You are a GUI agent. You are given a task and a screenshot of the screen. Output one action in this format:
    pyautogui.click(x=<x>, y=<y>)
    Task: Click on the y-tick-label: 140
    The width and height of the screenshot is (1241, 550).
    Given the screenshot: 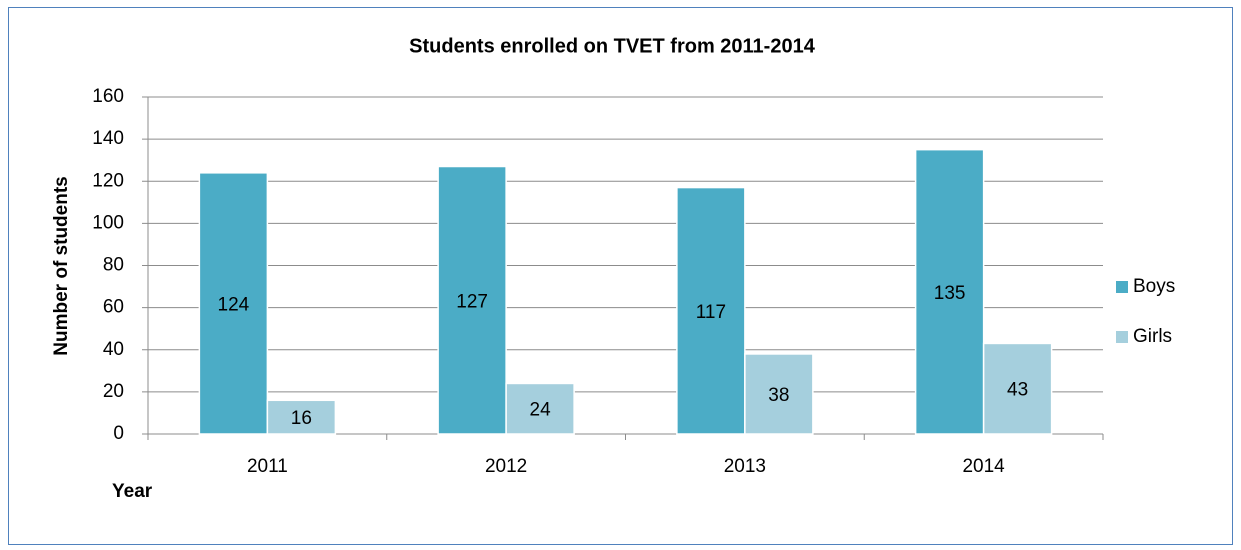 What is the action you would take?
    pyautogui.click(x=108, y=138)
    